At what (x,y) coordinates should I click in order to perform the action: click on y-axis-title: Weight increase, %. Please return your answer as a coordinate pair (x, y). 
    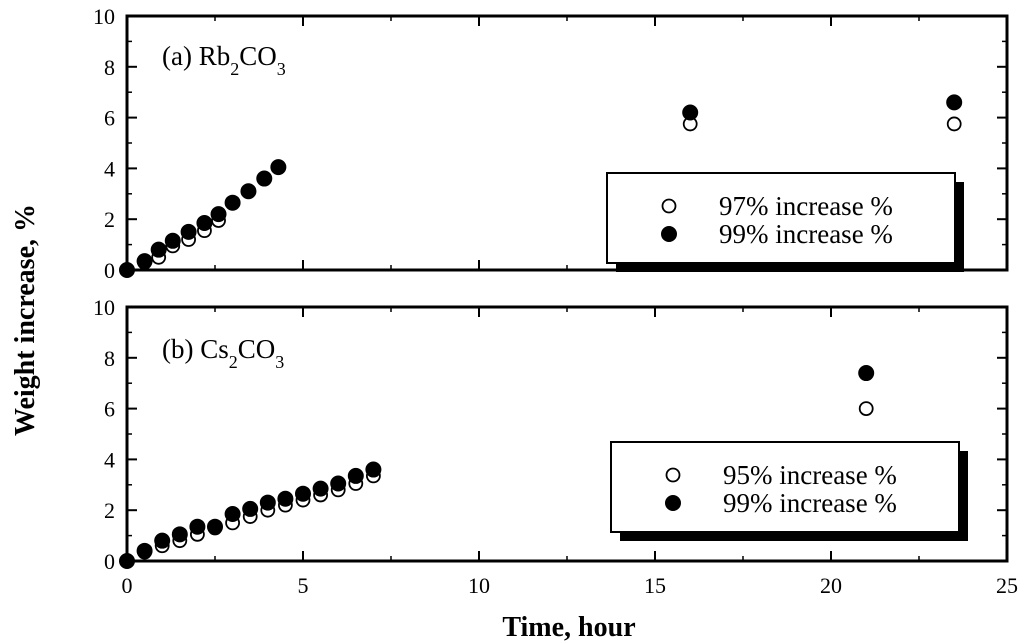
    Looking at the image, I should click on (25, 320).